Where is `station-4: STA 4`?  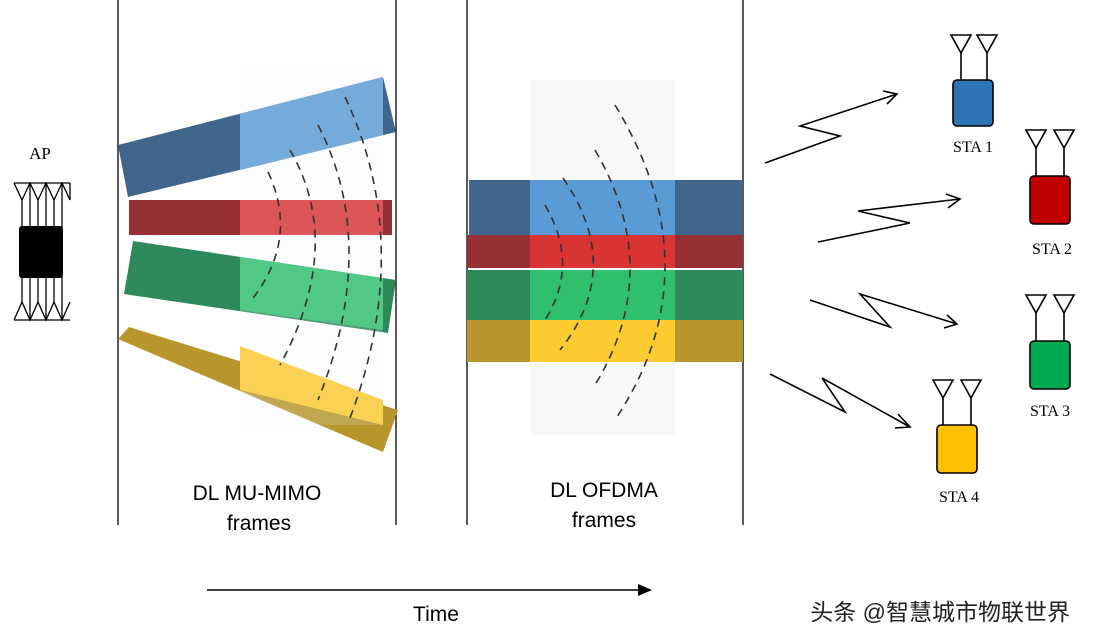
station-4: STA 4 is located at coordinates (957, 442).